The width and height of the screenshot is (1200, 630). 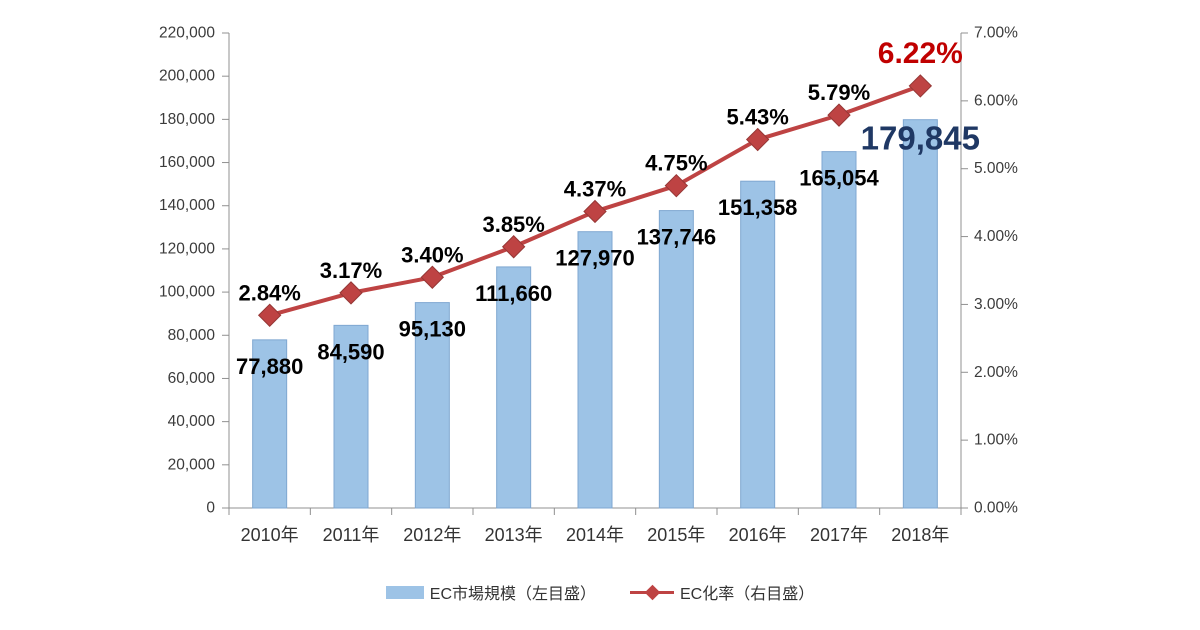 I want to click on left-axis-tick-label: 20,000, so click(x=192, y=464).